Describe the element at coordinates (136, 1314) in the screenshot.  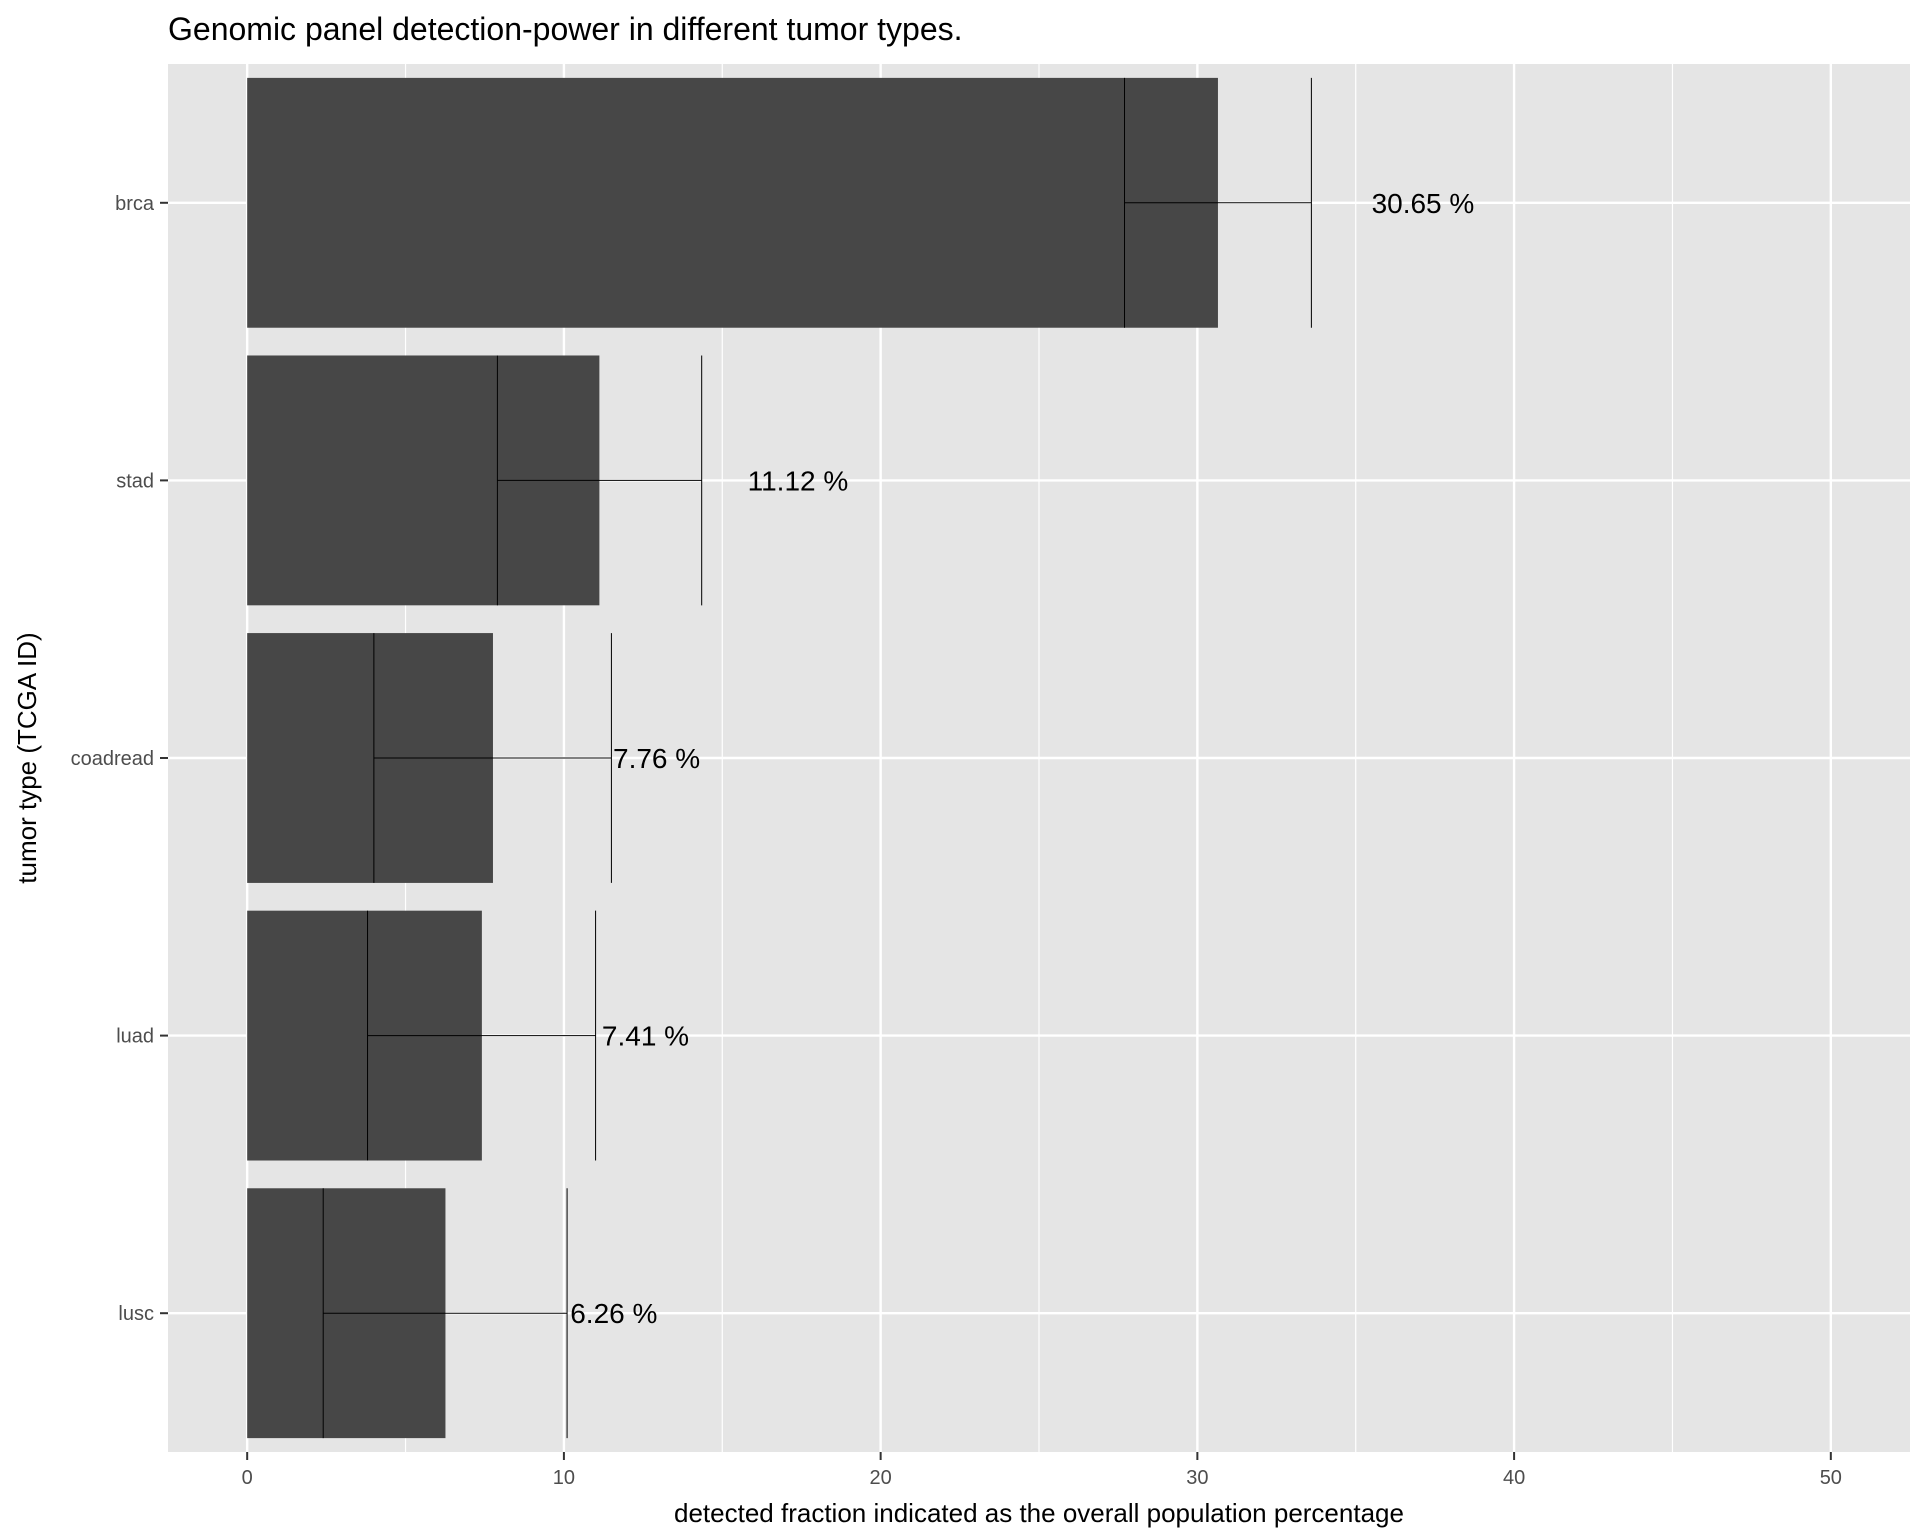
I see `y-tick-label-lusc: lusc` at that location.